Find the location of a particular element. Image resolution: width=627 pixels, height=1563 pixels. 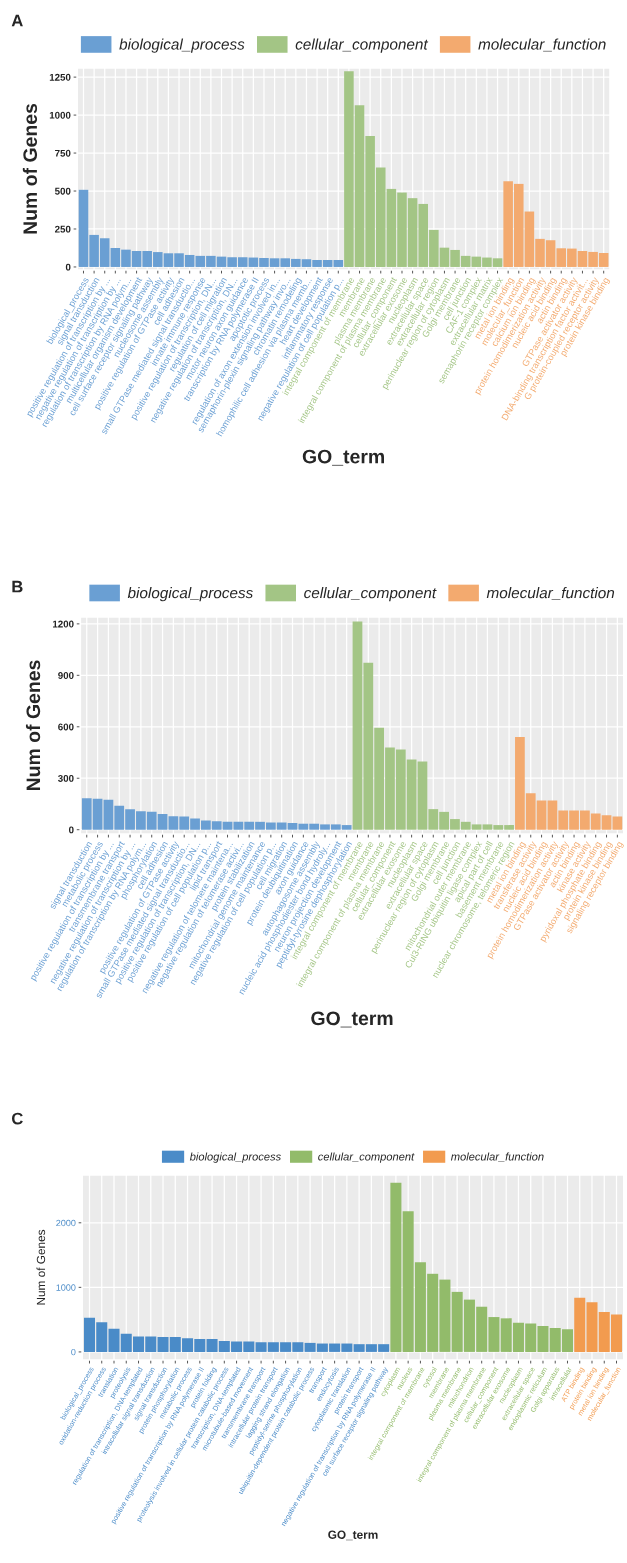

y-tick-label: 500 is located at coordinates (62, 191).